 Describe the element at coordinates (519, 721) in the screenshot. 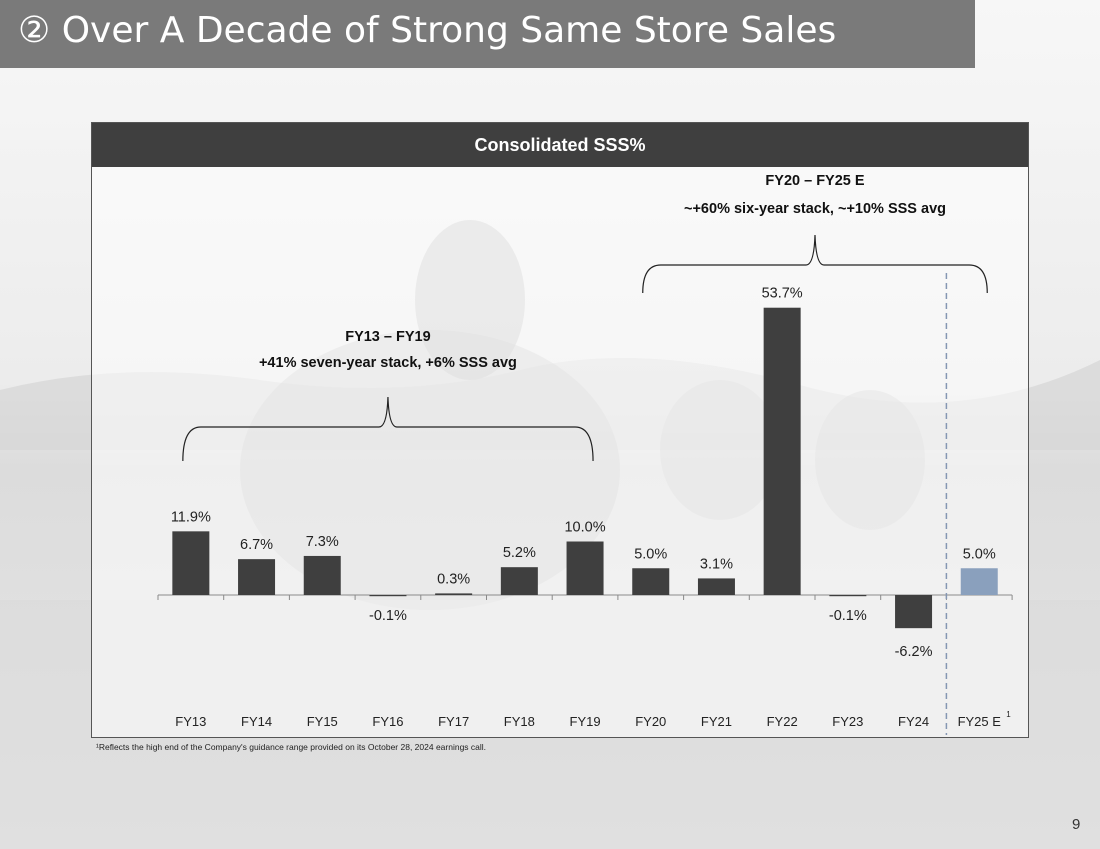

I see `category-label: FY18` at that location.